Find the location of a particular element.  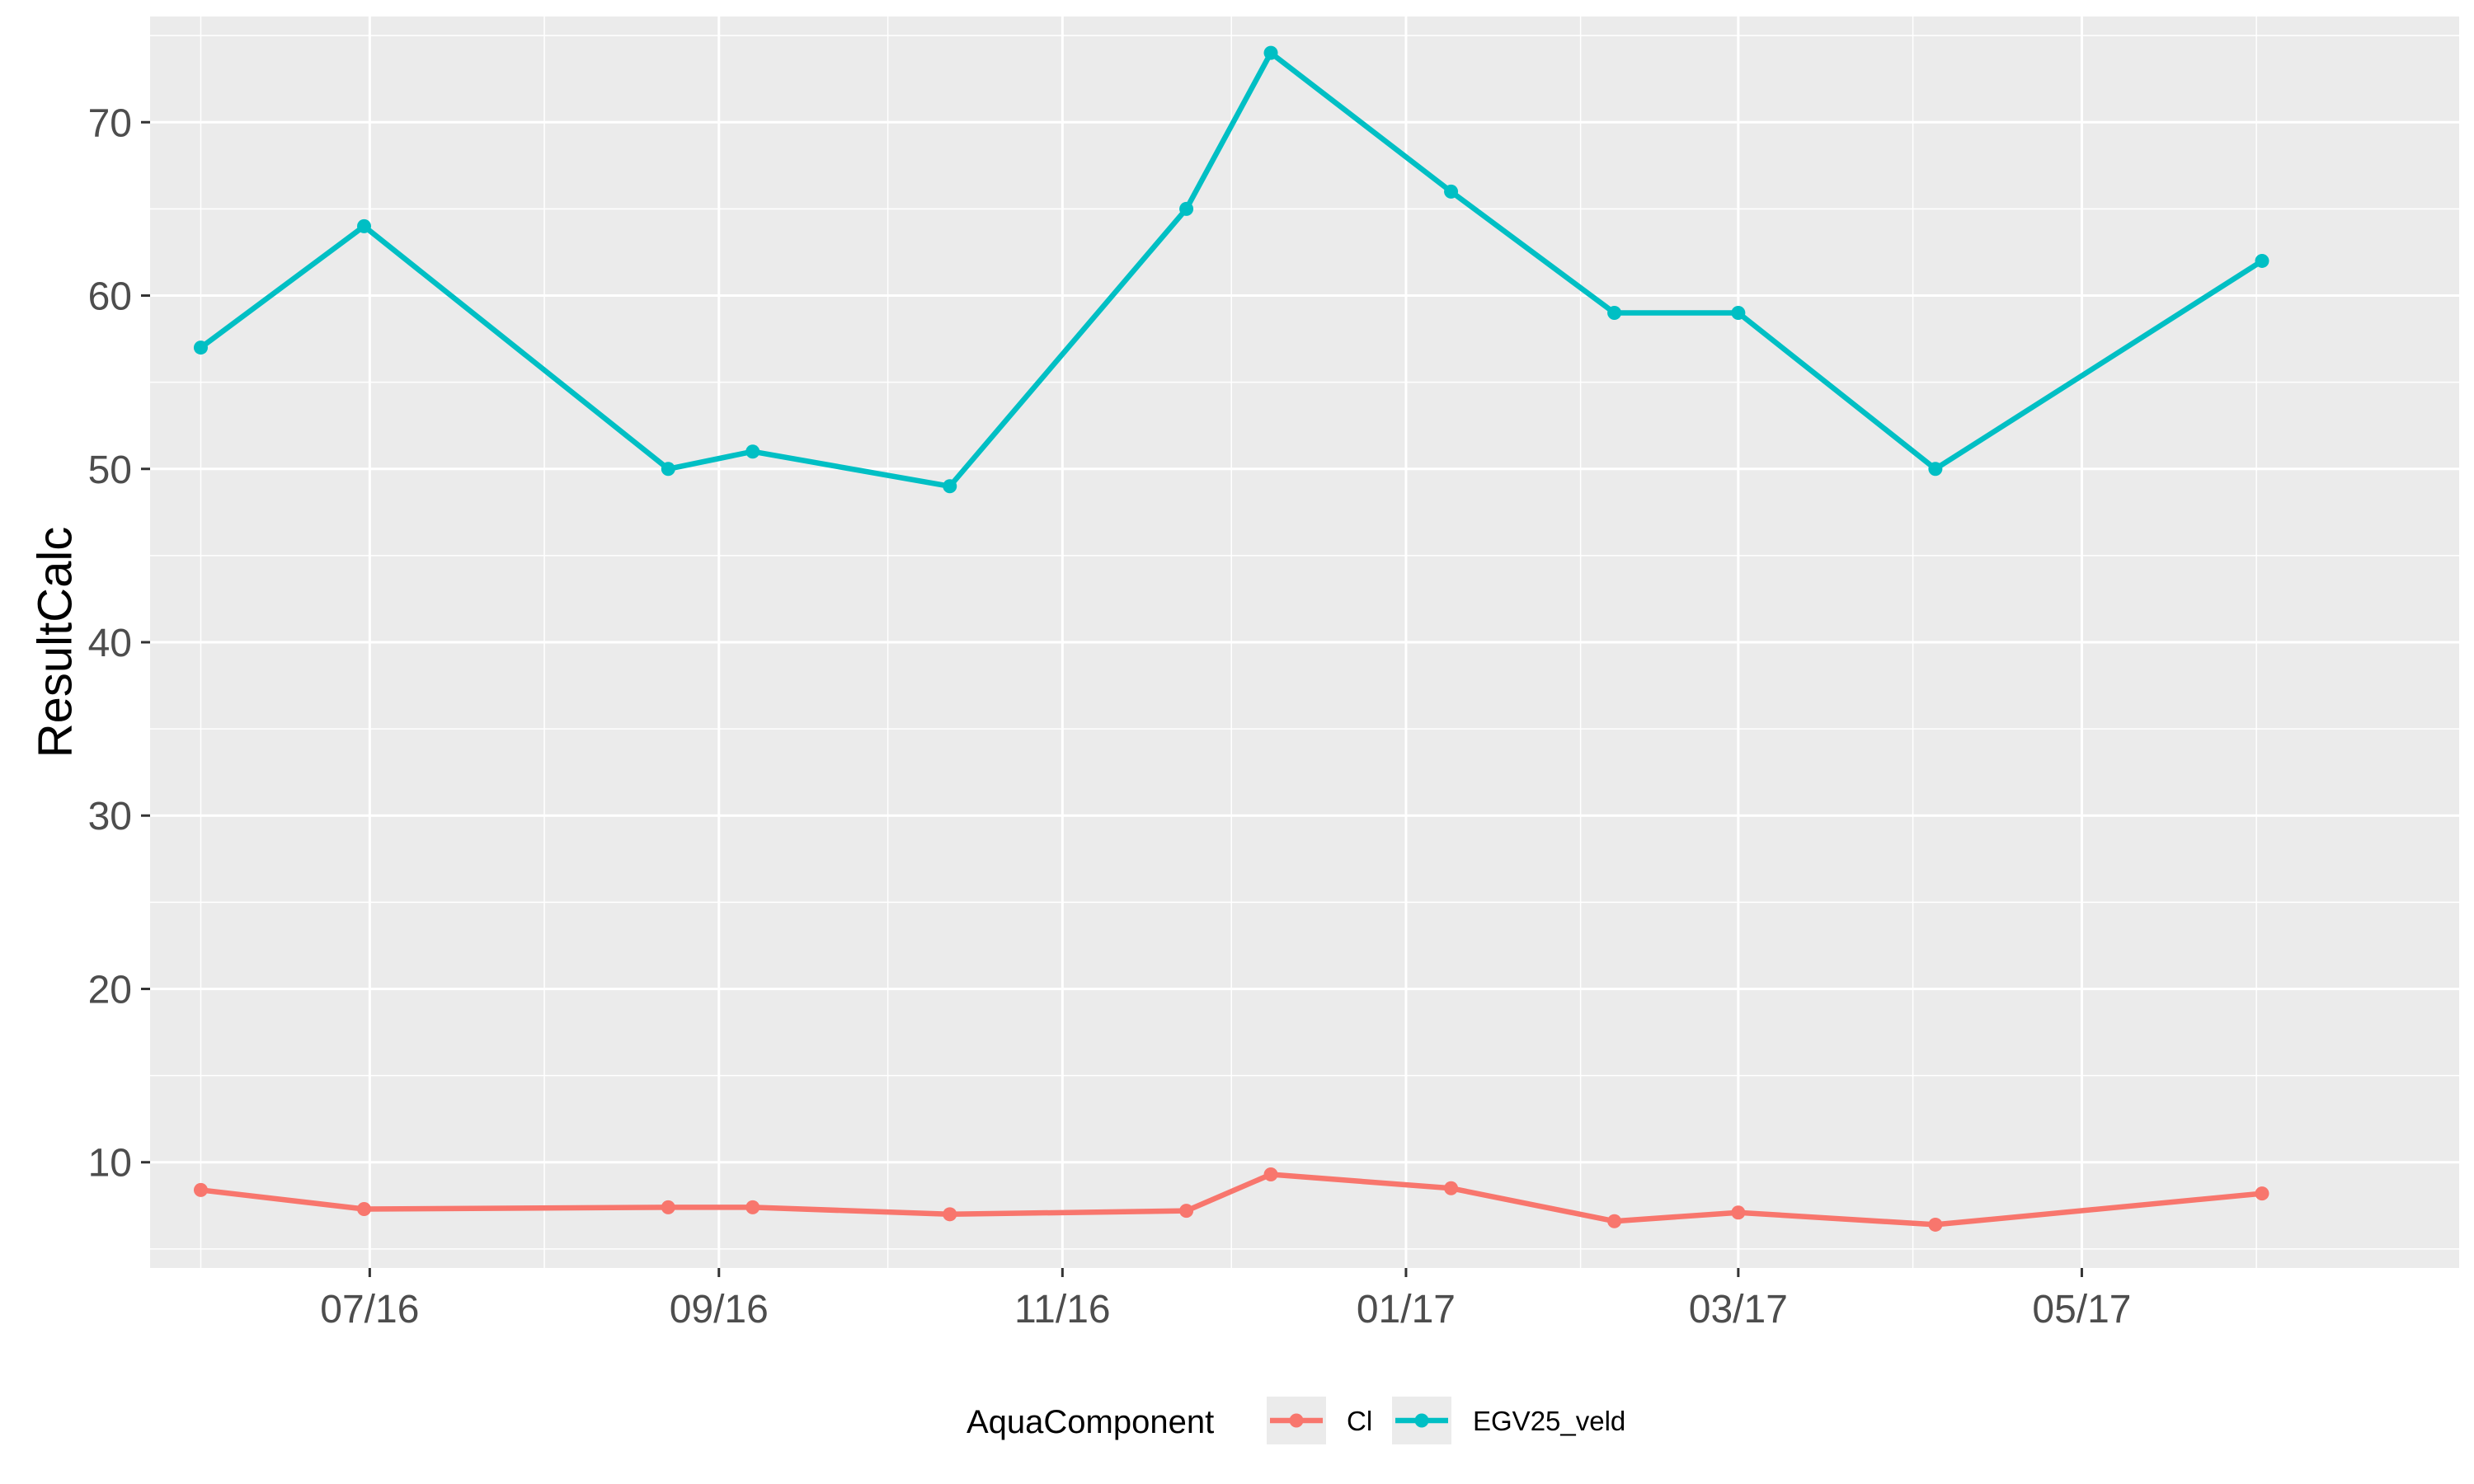

y-tick-label: 50 is located at coordinates (110, 470).